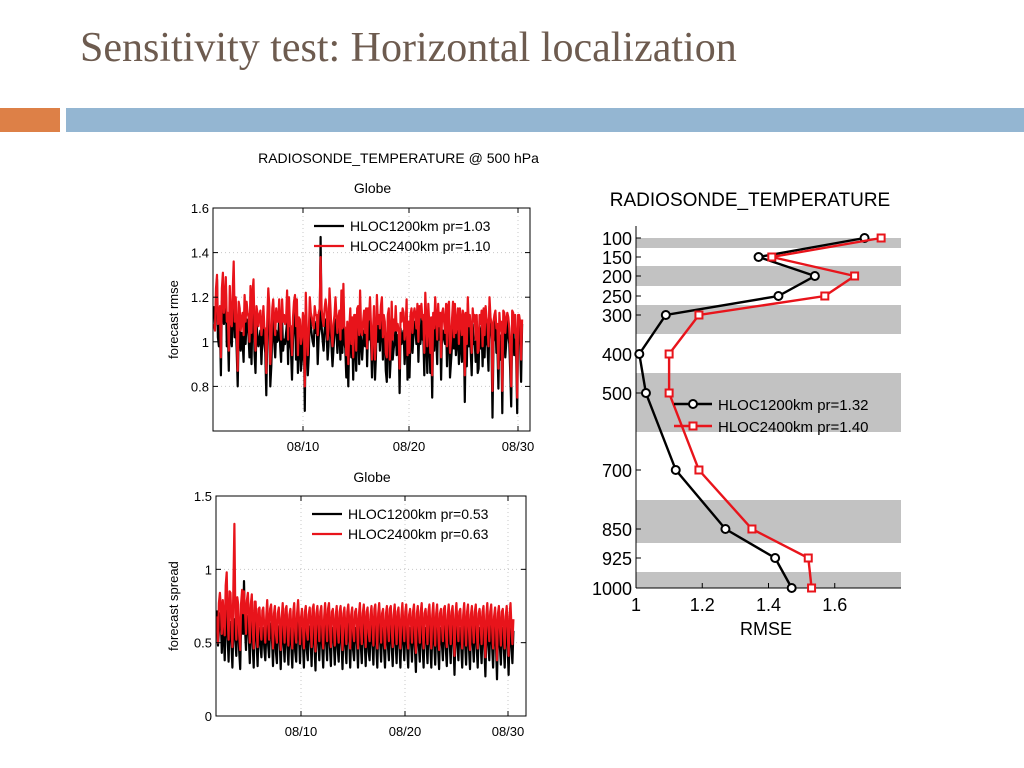  I want to click on y-axis-label: forecast rmse, so click(173, 319).